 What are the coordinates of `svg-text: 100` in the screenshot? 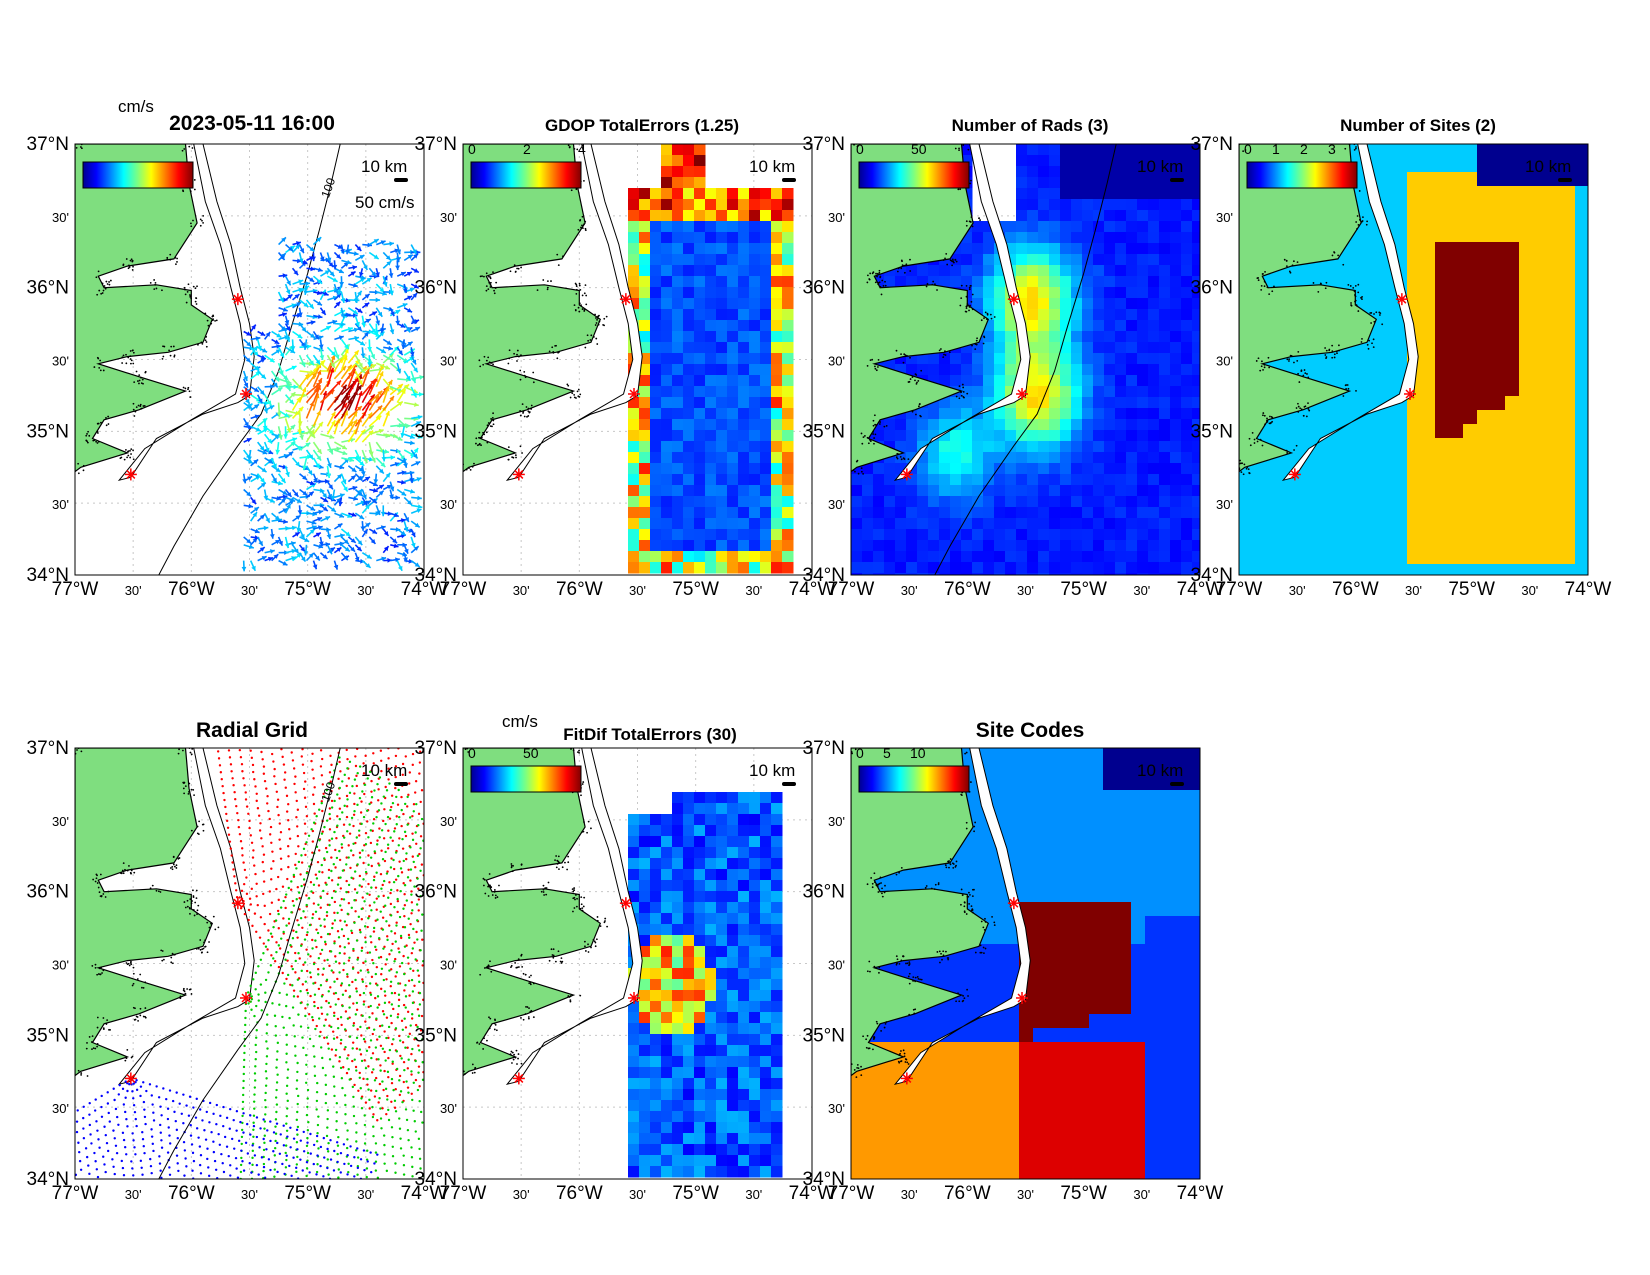 It's located at (328, 188).